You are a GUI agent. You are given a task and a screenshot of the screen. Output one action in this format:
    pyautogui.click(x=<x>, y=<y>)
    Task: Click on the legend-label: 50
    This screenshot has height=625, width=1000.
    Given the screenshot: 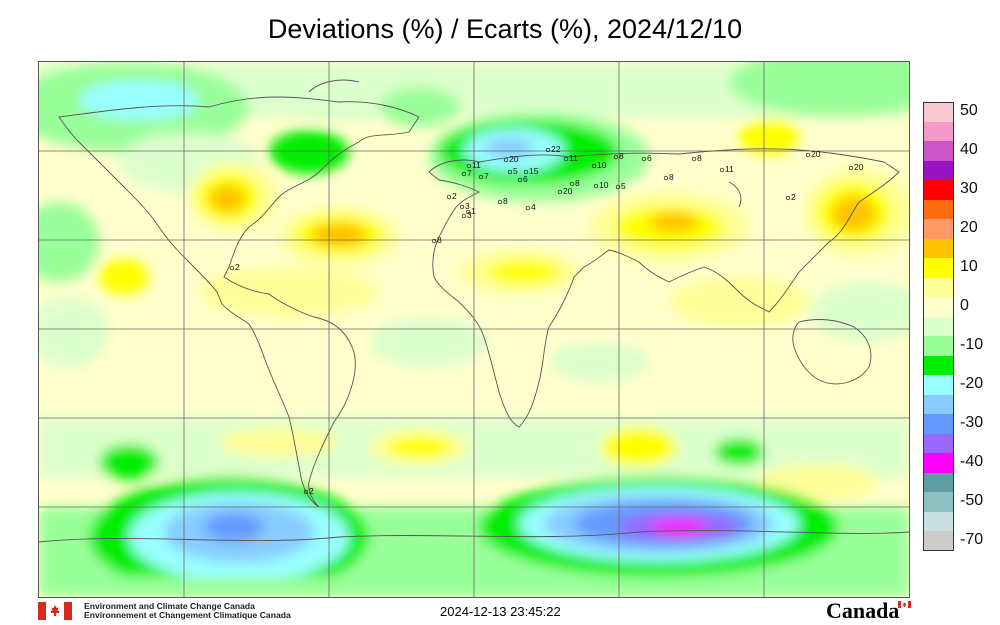 What is the action you would take?
    pyautogui.click(x=969, y=110)
    